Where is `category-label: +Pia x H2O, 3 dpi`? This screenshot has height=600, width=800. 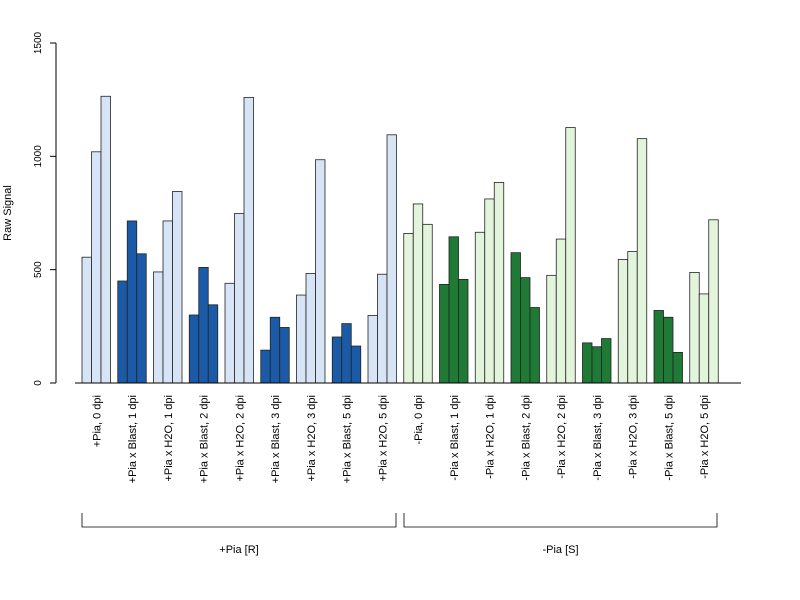 category-label: +Pia x H2O, 3 dpi is located at coordinates (312, 438).